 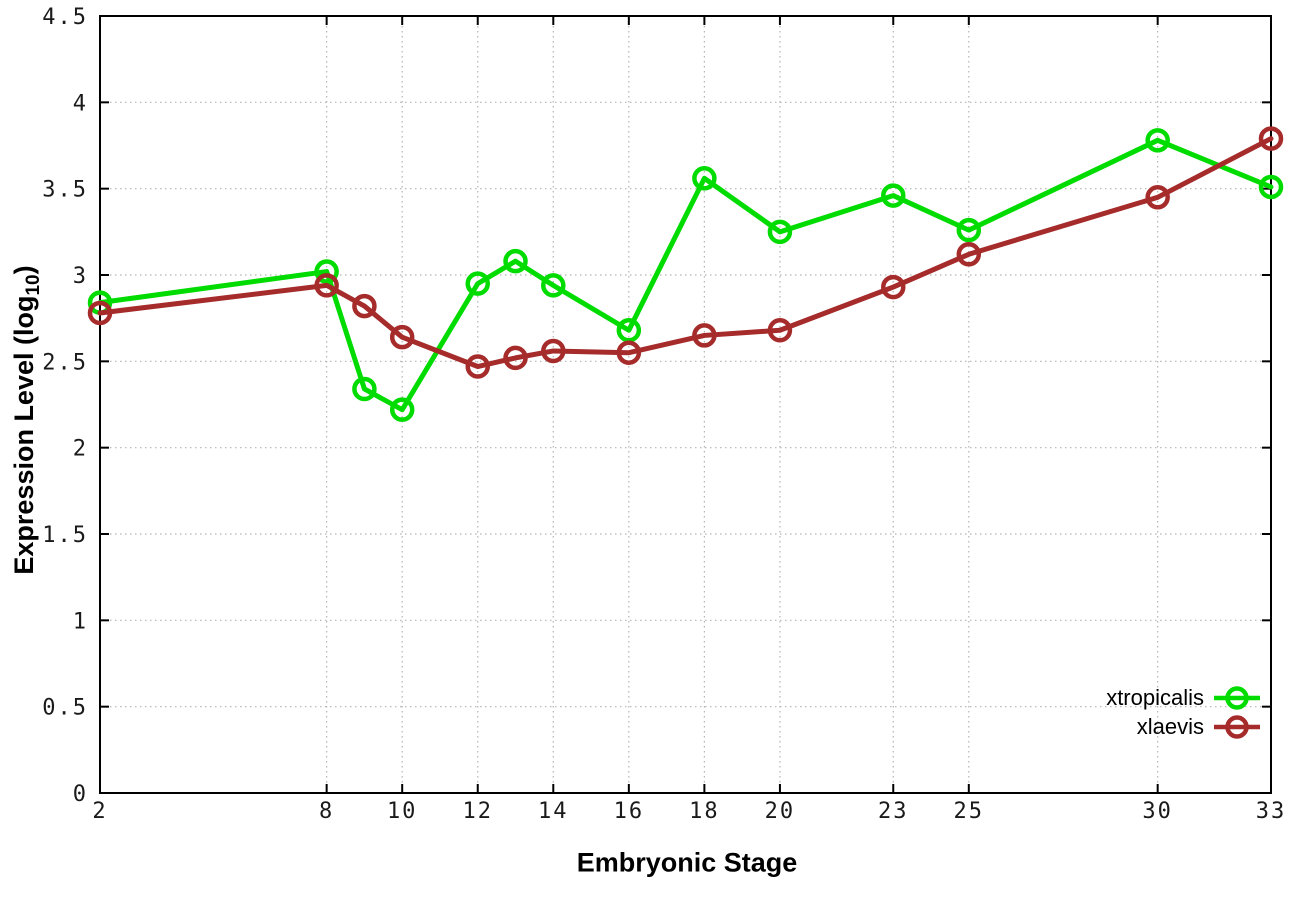 I want to click on y-tick-label: 2, so click(x=80, y=449).